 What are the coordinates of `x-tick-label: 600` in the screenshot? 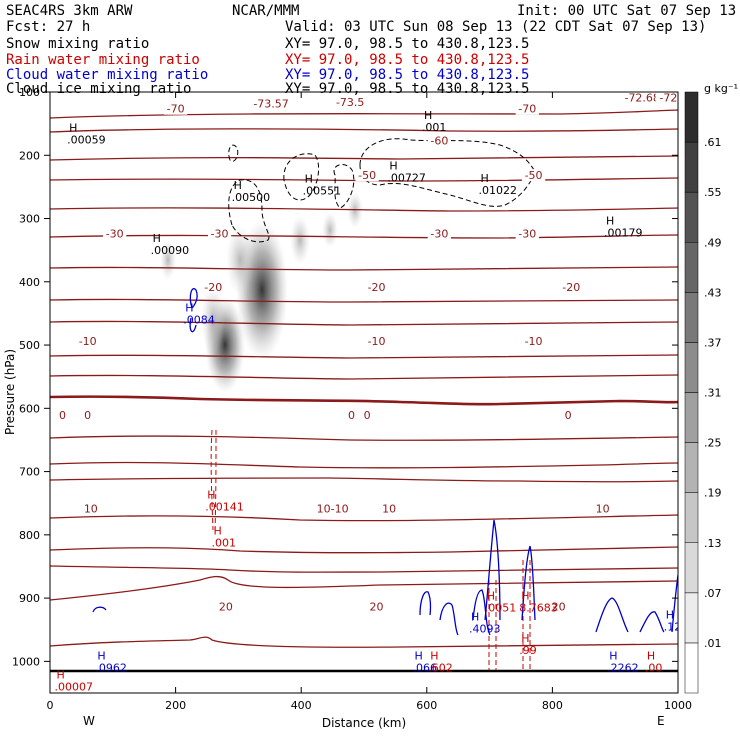 It's located at (426, 705).